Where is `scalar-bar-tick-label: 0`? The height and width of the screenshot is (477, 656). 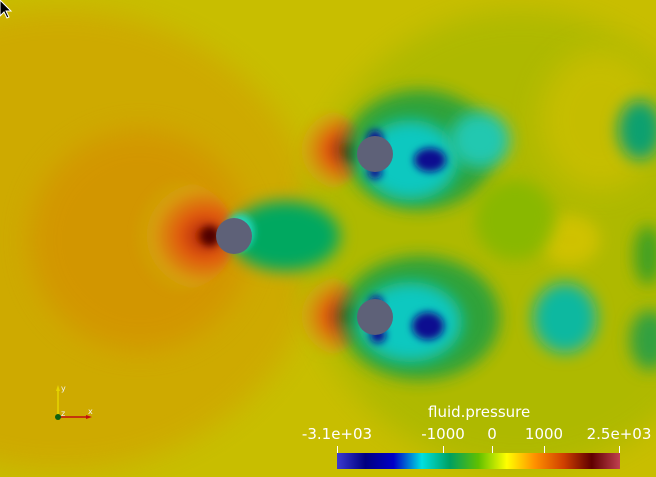 scalar-bar-tick-label: 0 is located at coordinates (492, 434).